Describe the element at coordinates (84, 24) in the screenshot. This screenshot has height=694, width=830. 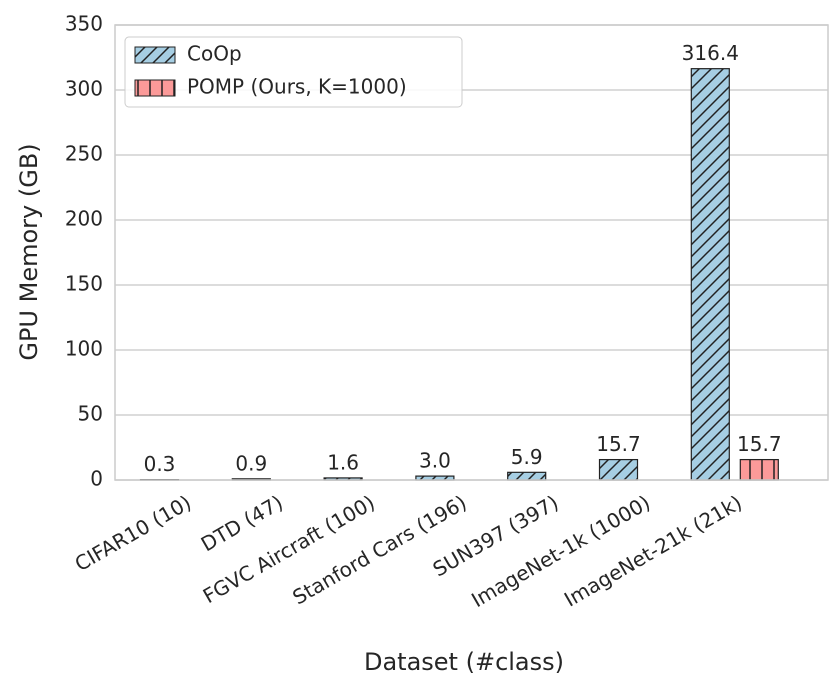
I see `y-tick-label: 350` at that location.